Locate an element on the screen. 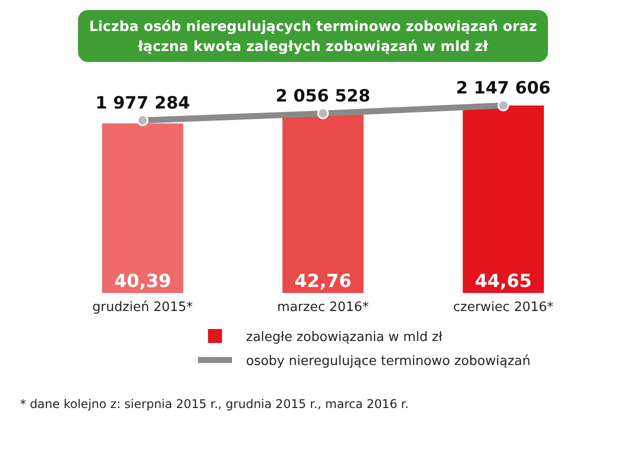 The width and height of the screenshot is (625, 449). data-label: 42,76 is located at coordinates (323, 281).